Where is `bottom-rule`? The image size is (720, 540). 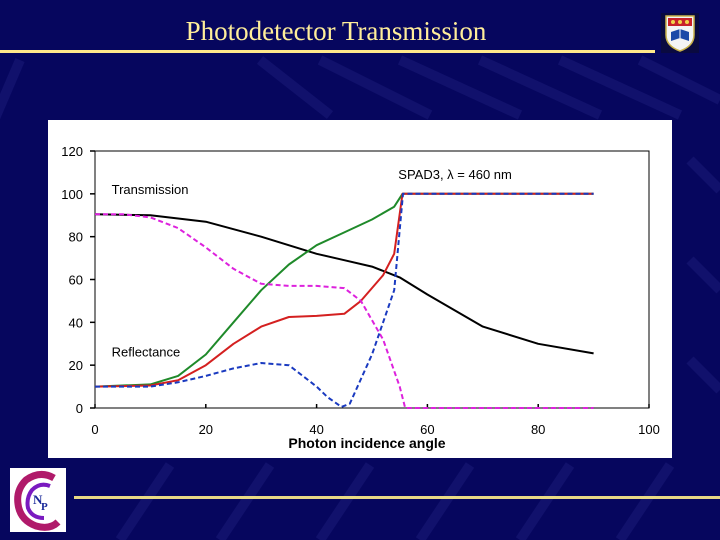 bottom-rule is located at coordinates (397, 497).